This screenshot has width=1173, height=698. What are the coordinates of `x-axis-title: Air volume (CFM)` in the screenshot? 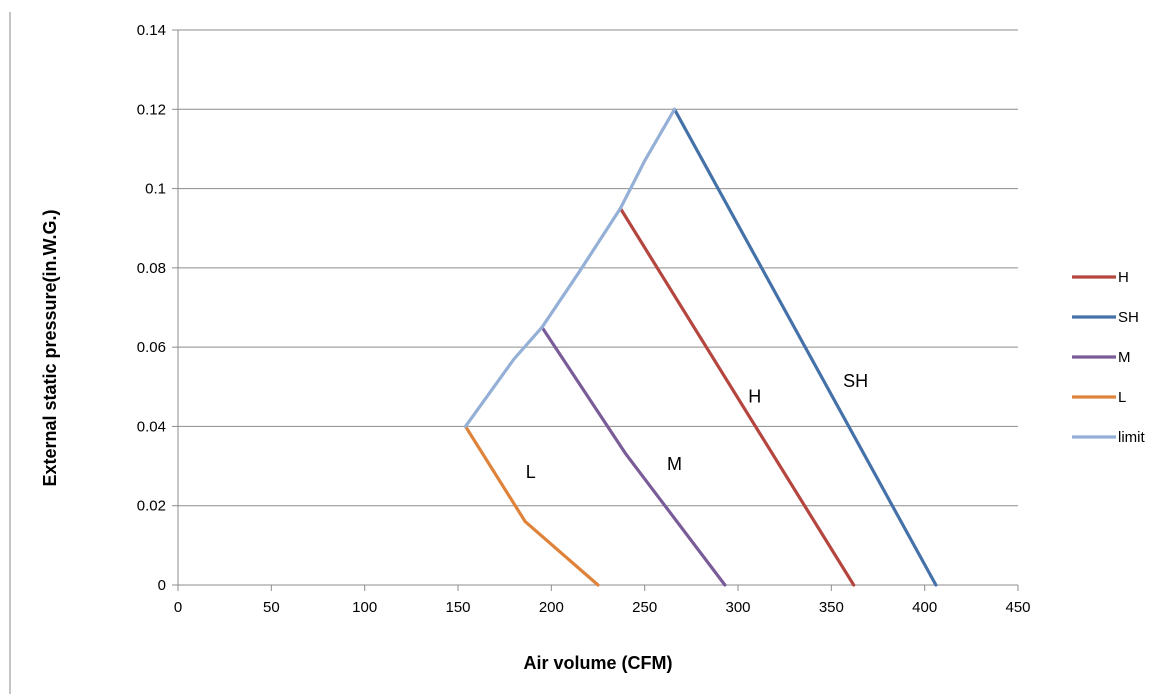 It's located at (597, 663).